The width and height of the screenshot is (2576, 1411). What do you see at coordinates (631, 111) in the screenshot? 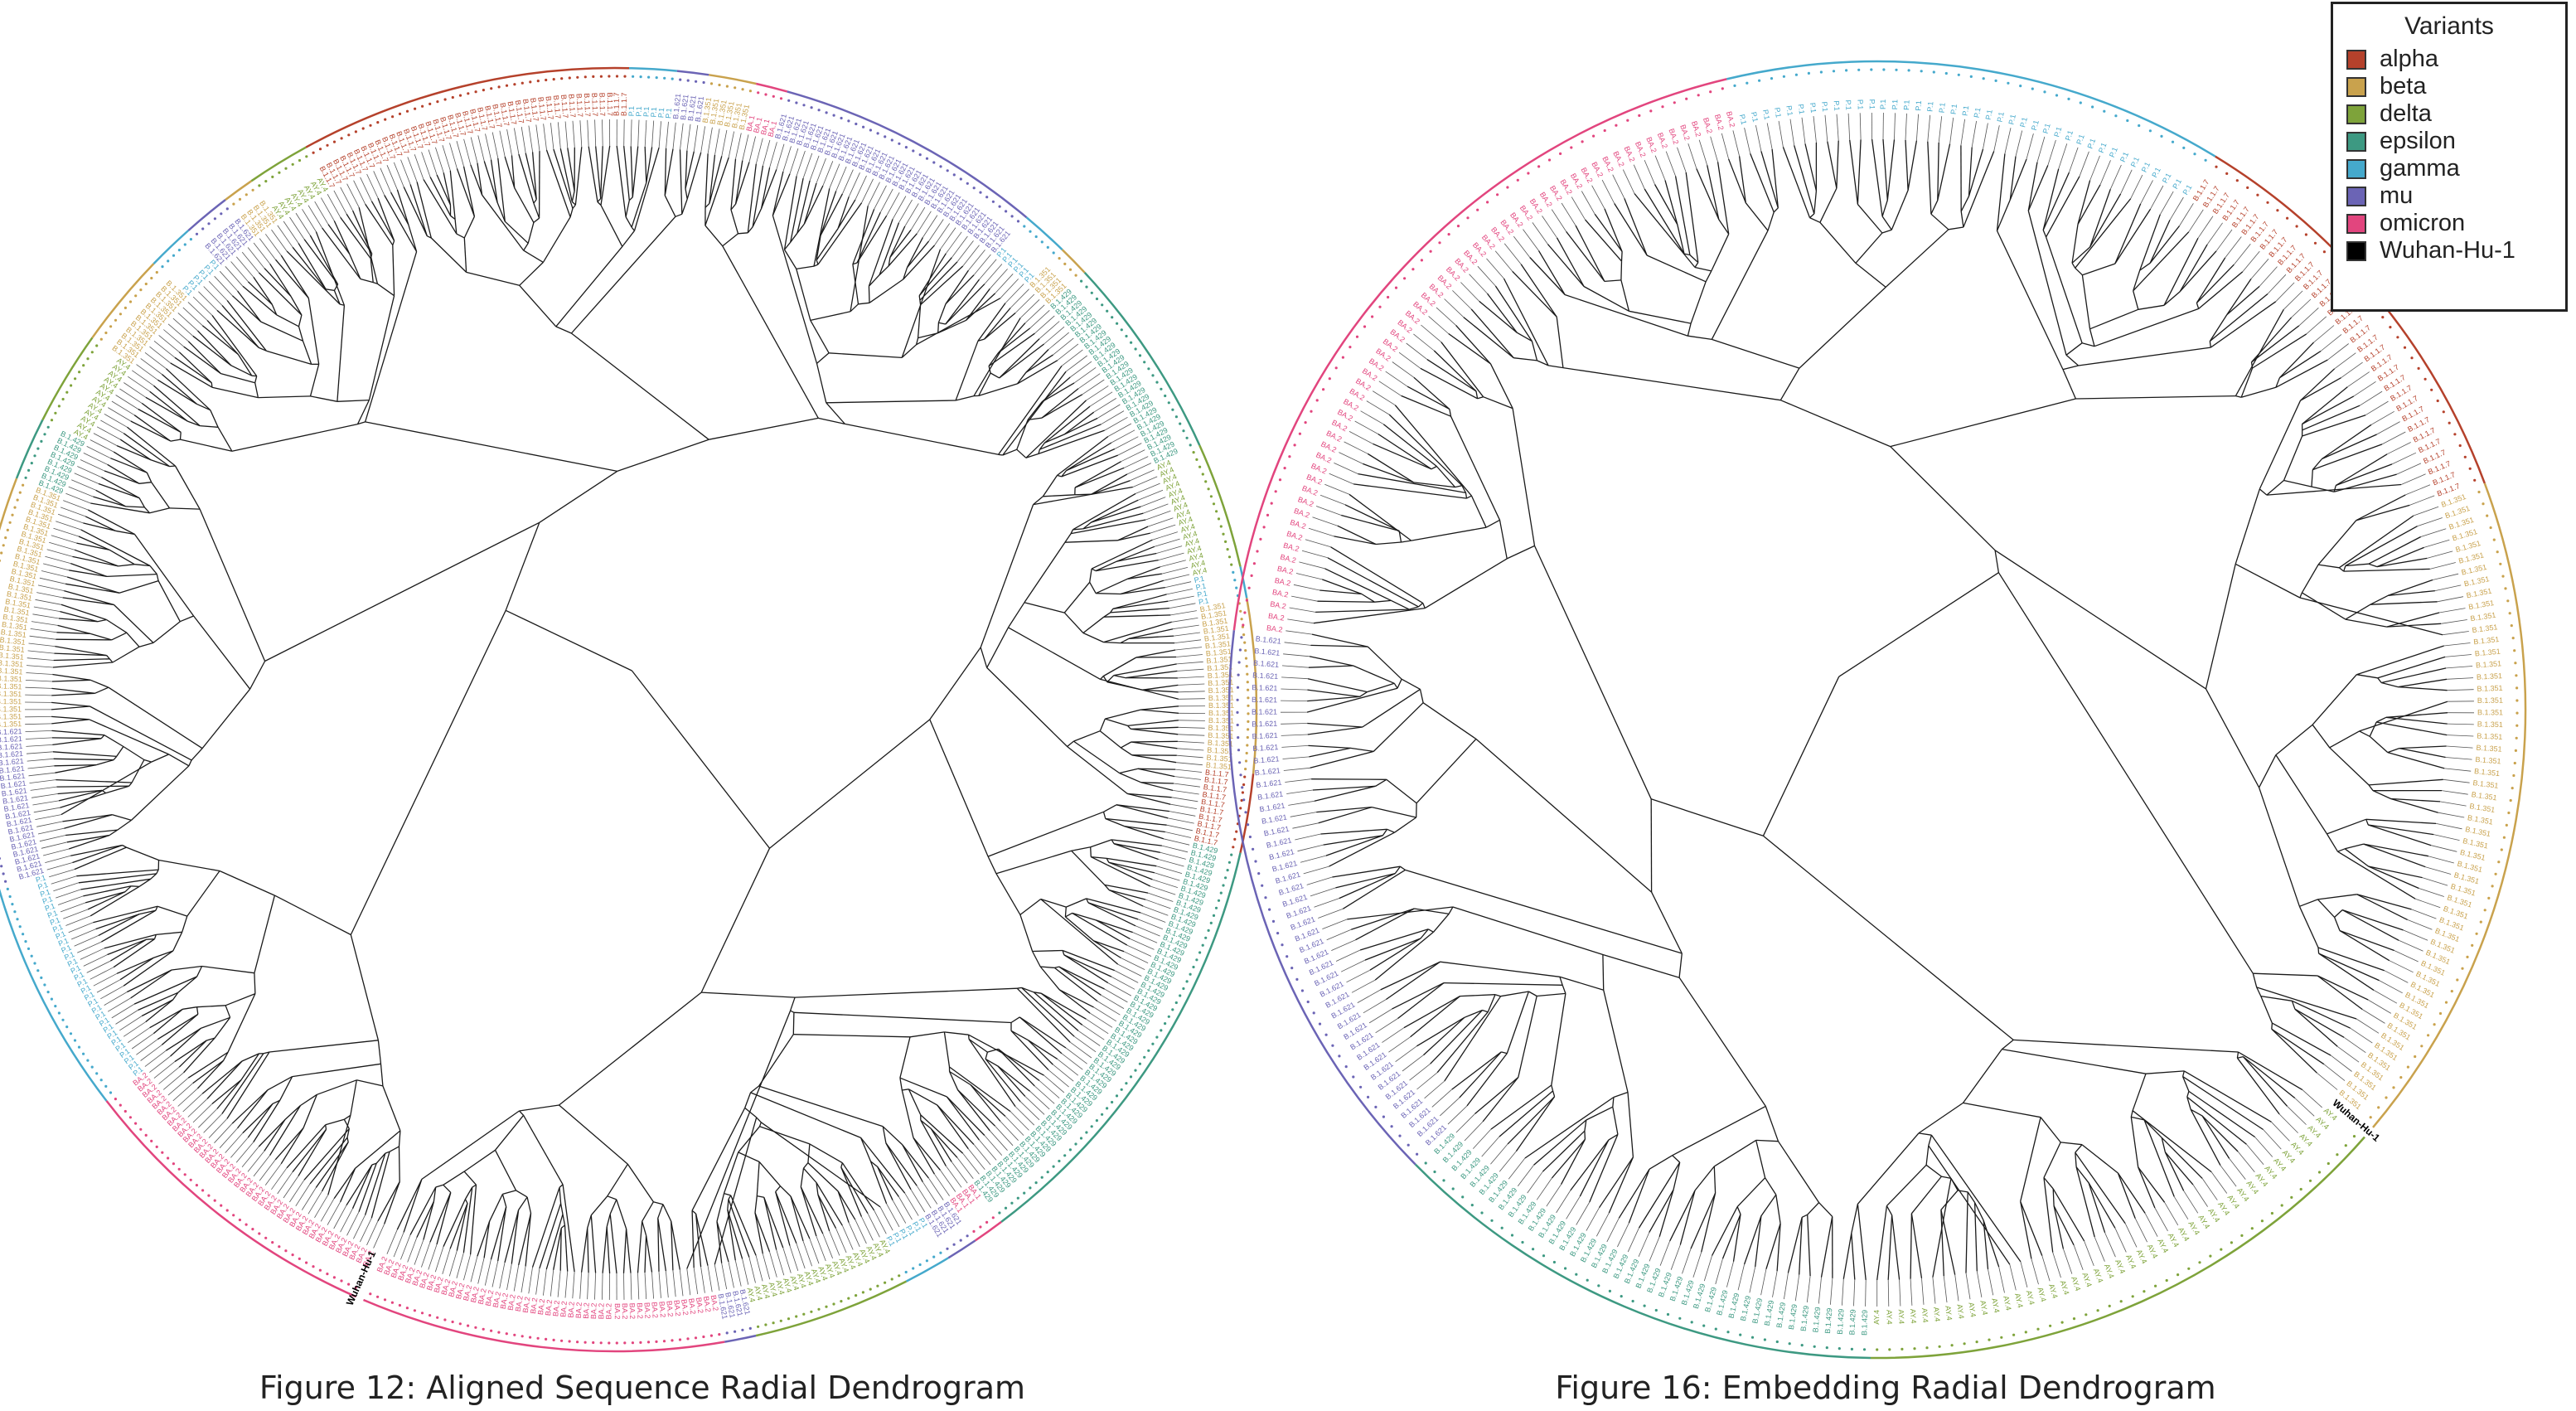
I see `leaf-label-gamma: P.1` at bounding box center [631, 111].